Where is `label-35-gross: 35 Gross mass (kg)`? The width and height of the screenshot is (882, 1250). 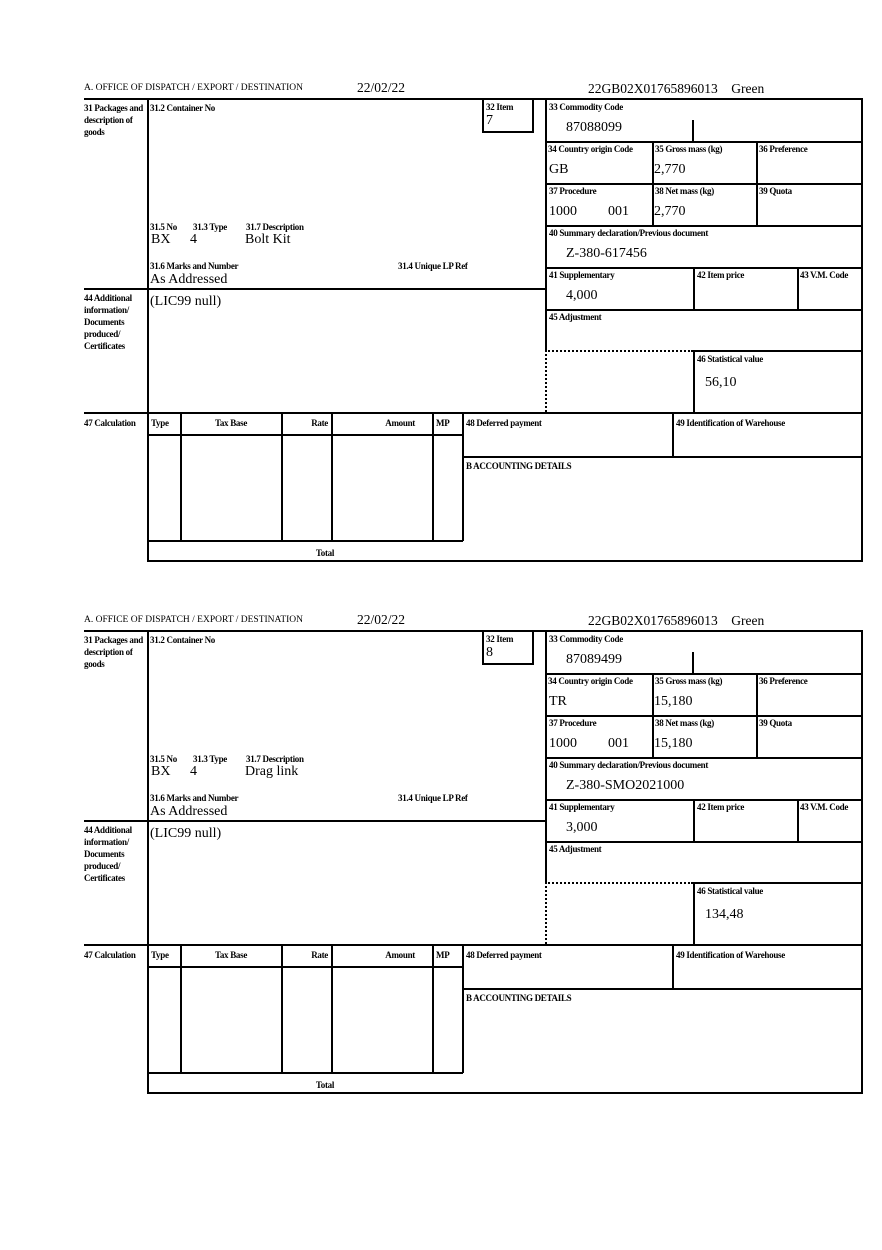 label-35-gross: 35 Gross mass (kg) is located at coordinates (689, 149).